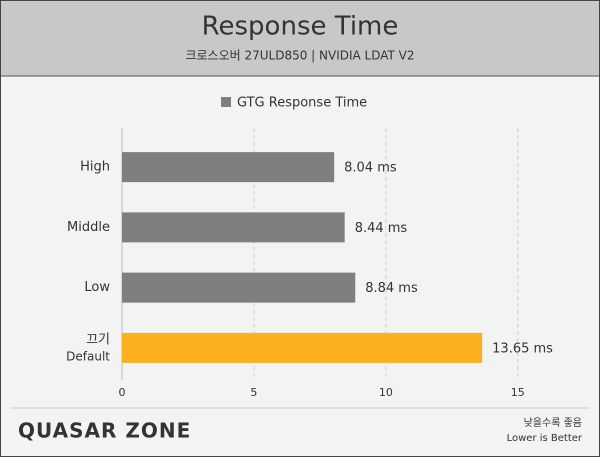 This screenshot has height=457, width=600. What do you see at coordinates (553, 423) in the screenshot?
I see `footer-note: 낮을수록 좋음` at bounding box center [553, 423].